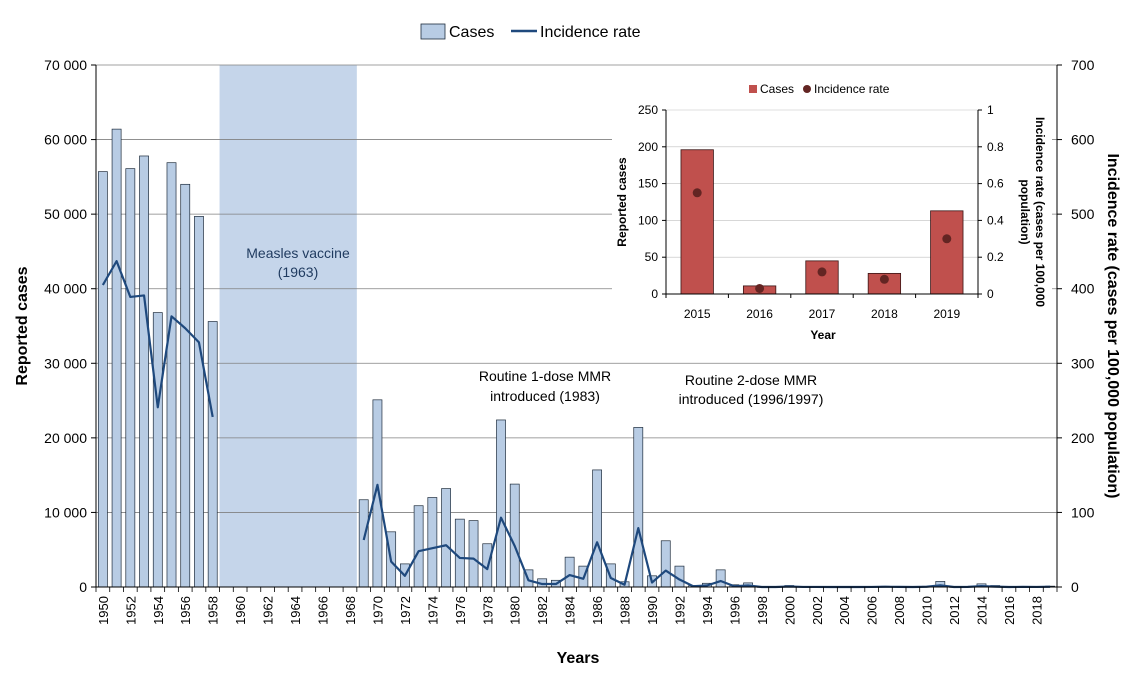  Describe the element at coordinates (213, 610) in the screenshot. I see `x-tick-label: 1958` at that location.